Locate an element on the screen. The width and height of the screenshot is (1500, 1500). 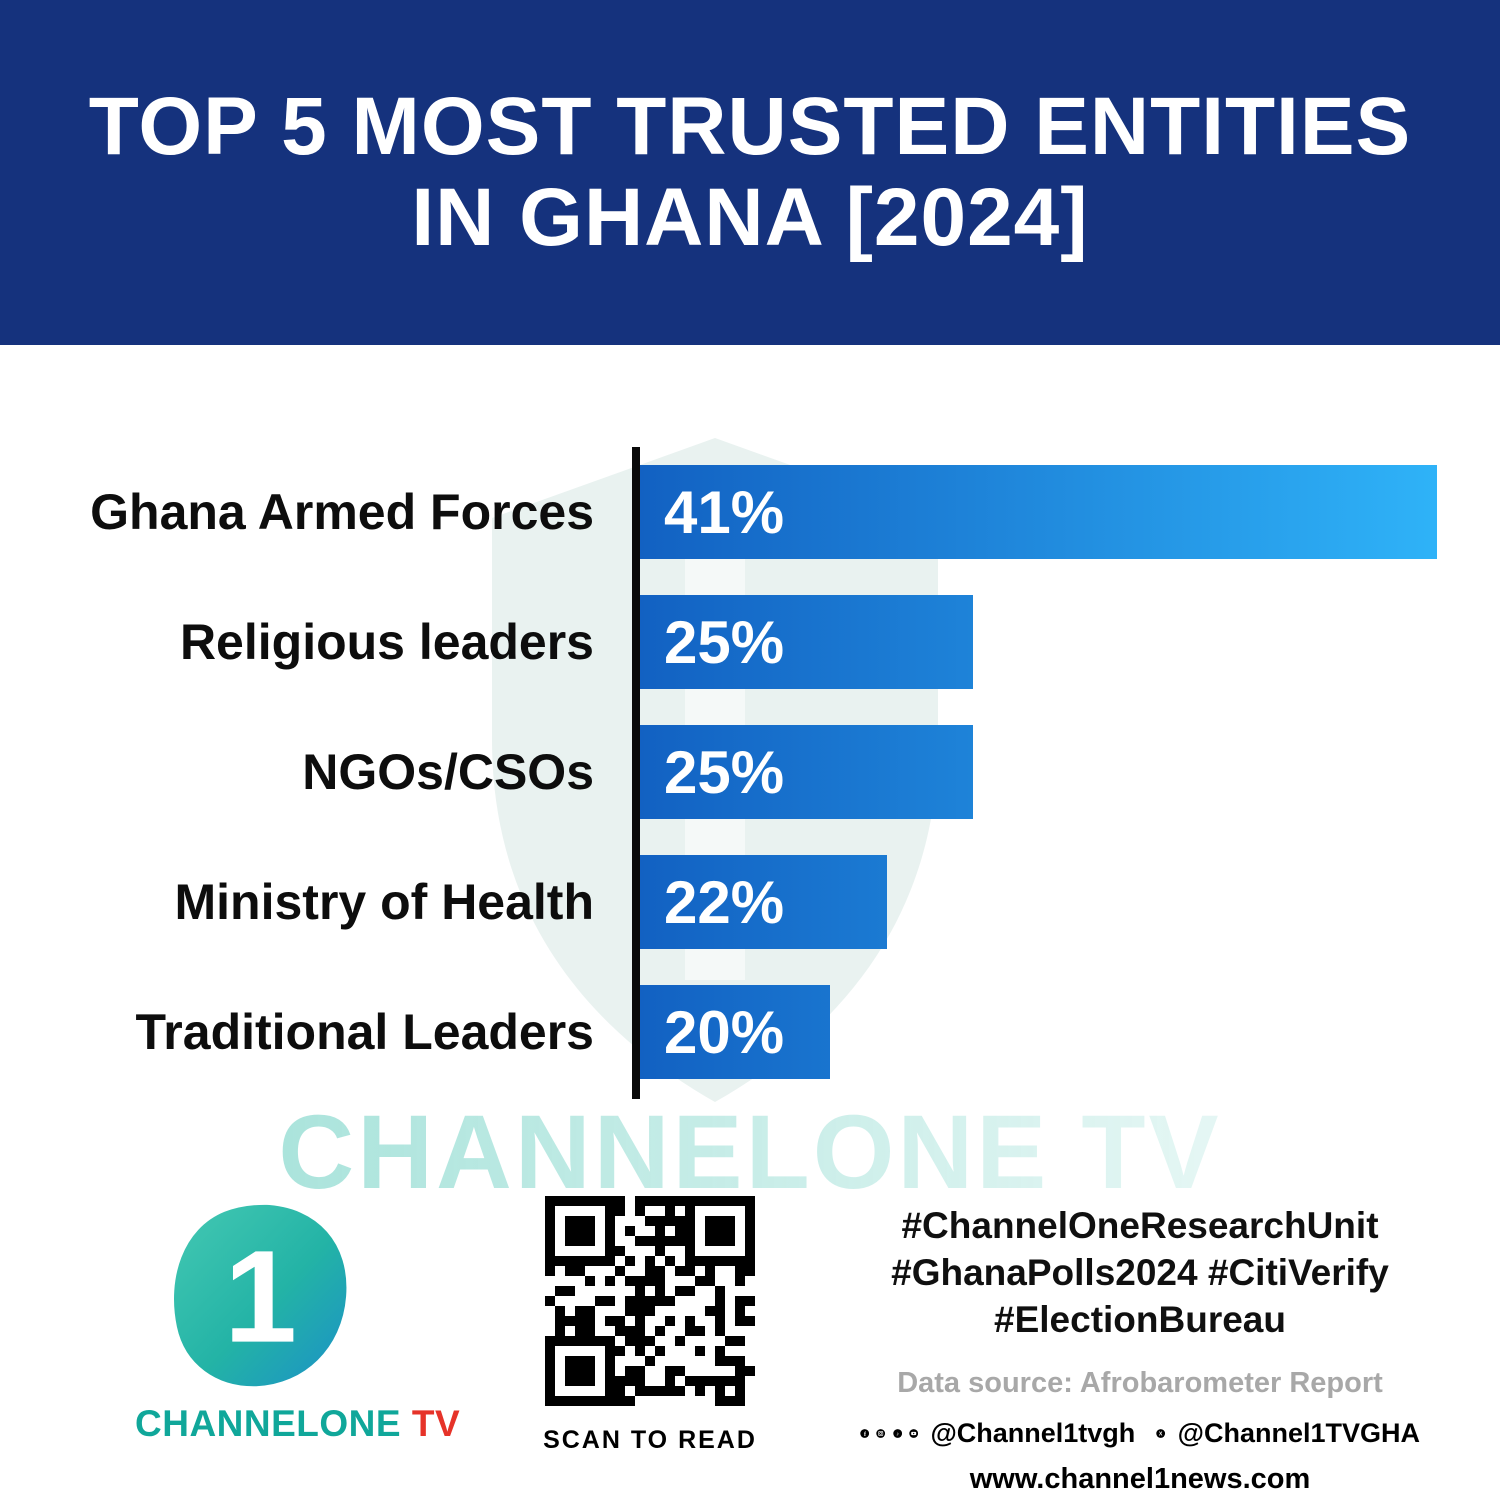
qr-block: SCAN TO READ is located at coordinates (650, 1325).